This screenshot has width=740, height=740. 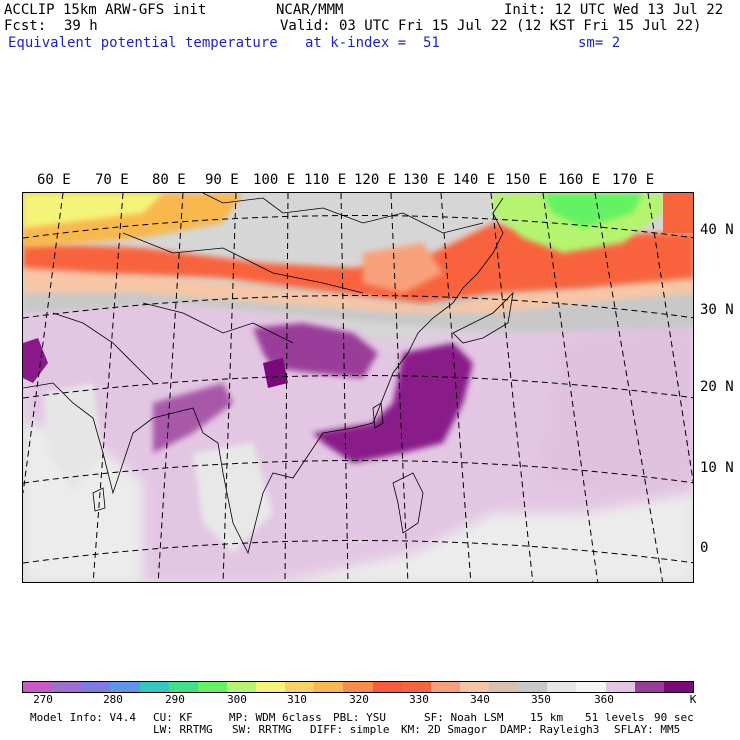 I want to click on footer-timestep: 90 sec, so click(x=674, y=717).